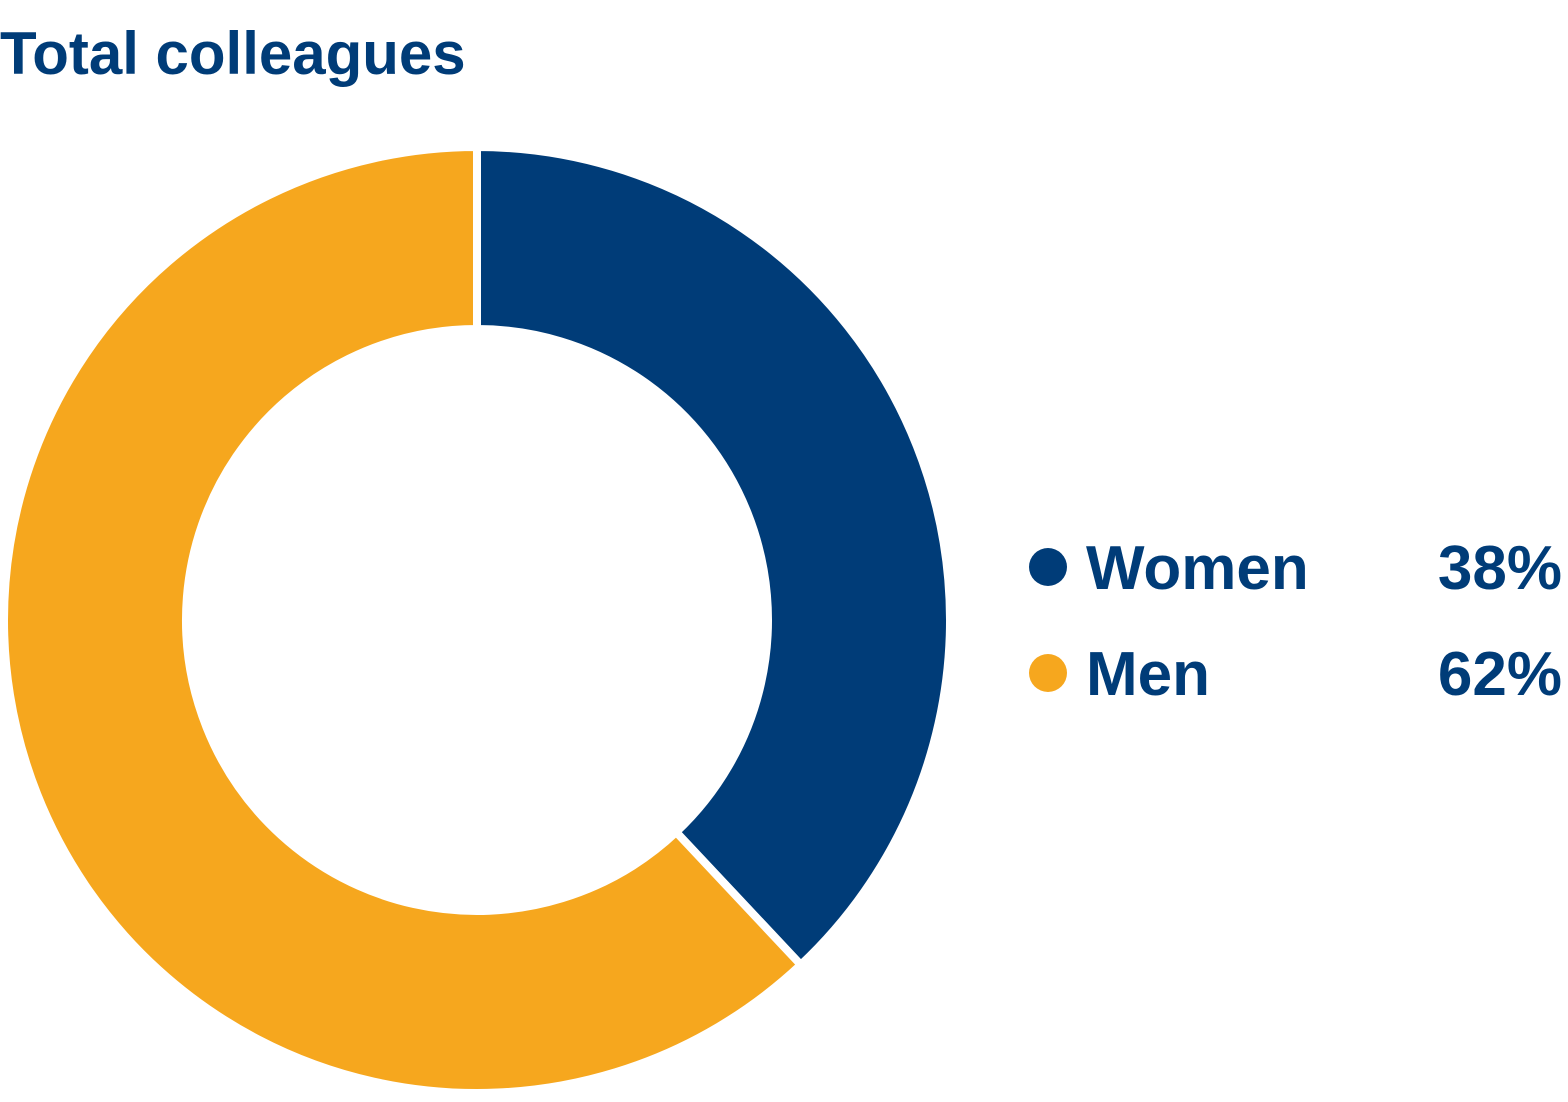 The image size is (1568, 1102). Describe the element at coordinates (1500, 674) in the screenshot. I see `value-label: 62%` at that location.